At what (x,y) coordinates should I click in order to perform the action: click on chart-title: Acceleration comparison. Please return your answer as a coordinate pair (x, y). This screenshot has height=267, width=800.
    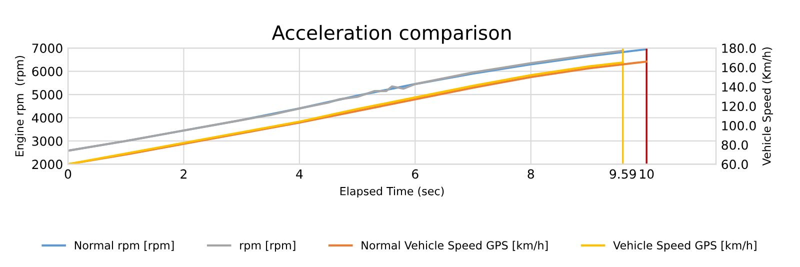
    Looking at the image, I should click on (391, 34).